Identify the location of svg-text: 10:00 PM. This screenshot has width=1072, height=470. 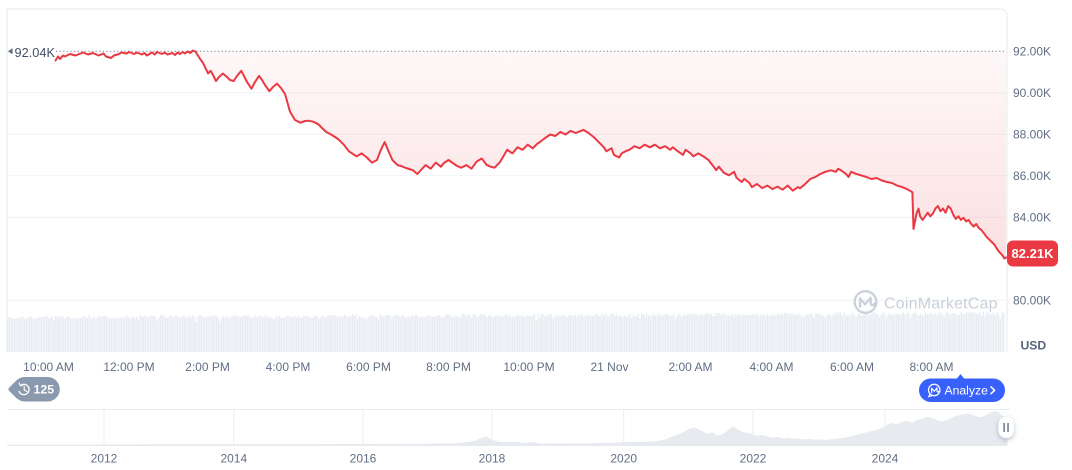
(528, 367).